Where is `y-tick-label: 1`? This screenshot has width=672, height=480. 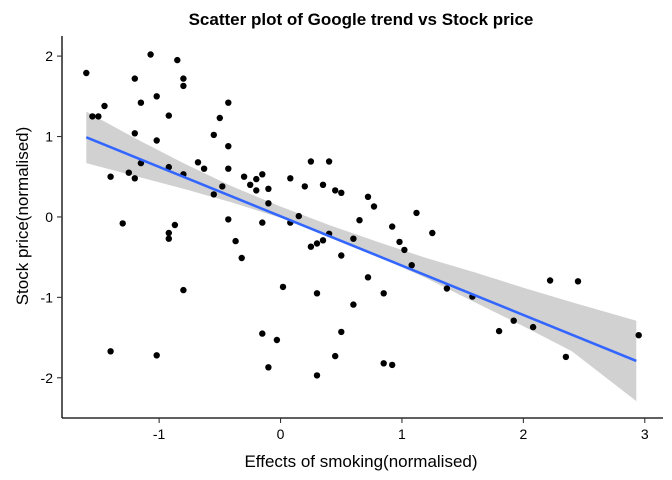 y-tick-label: 1 is located at coordinates (49, 137).